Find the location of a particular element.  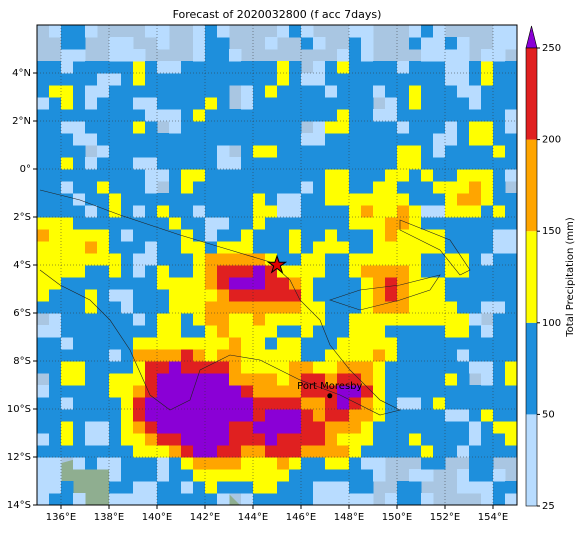

y-tick-label: 4°N is located at coordinates (21, 73).